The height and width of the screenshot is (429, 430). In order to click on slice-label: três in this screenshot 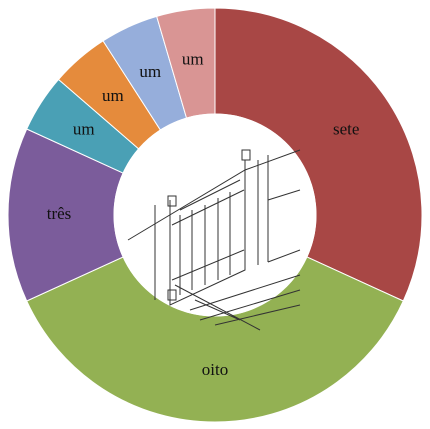, I will do `click(59, 213)`.